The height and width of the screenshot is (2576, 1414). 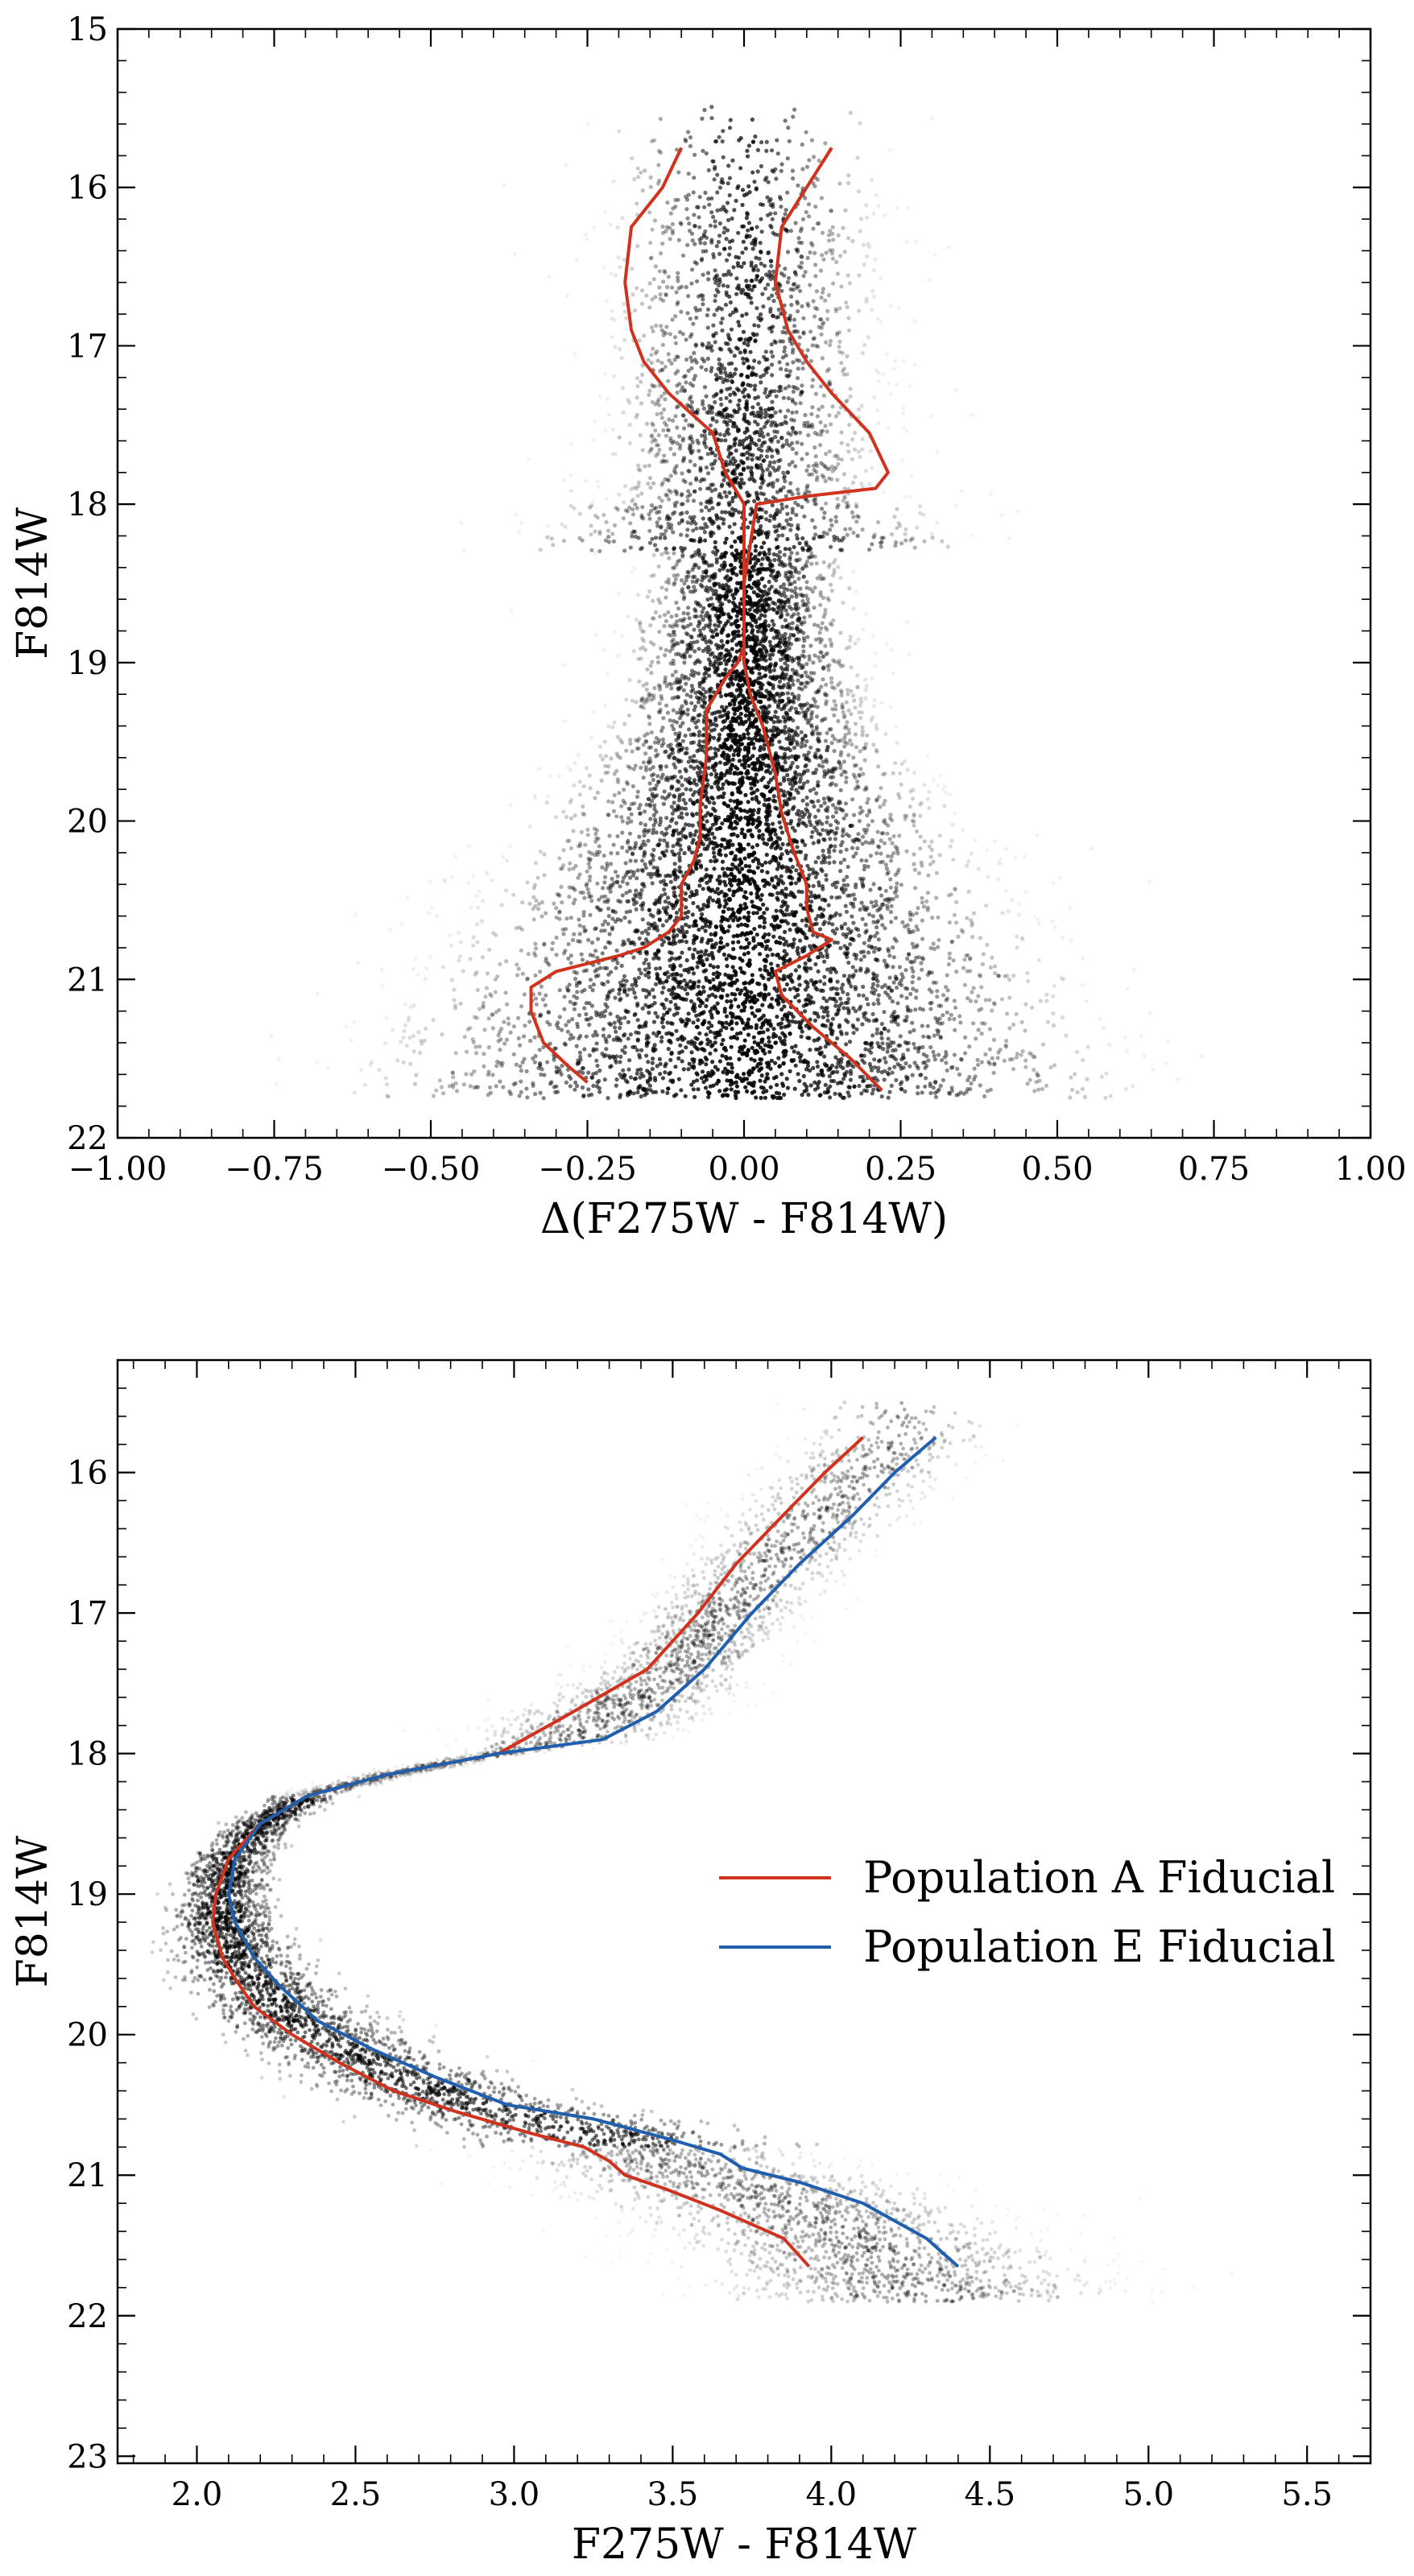 What do you see at coordinates (673, 2494) in the screenshot?
I see `x-tick-label: 3.5` at bounding box center [673, 2494].